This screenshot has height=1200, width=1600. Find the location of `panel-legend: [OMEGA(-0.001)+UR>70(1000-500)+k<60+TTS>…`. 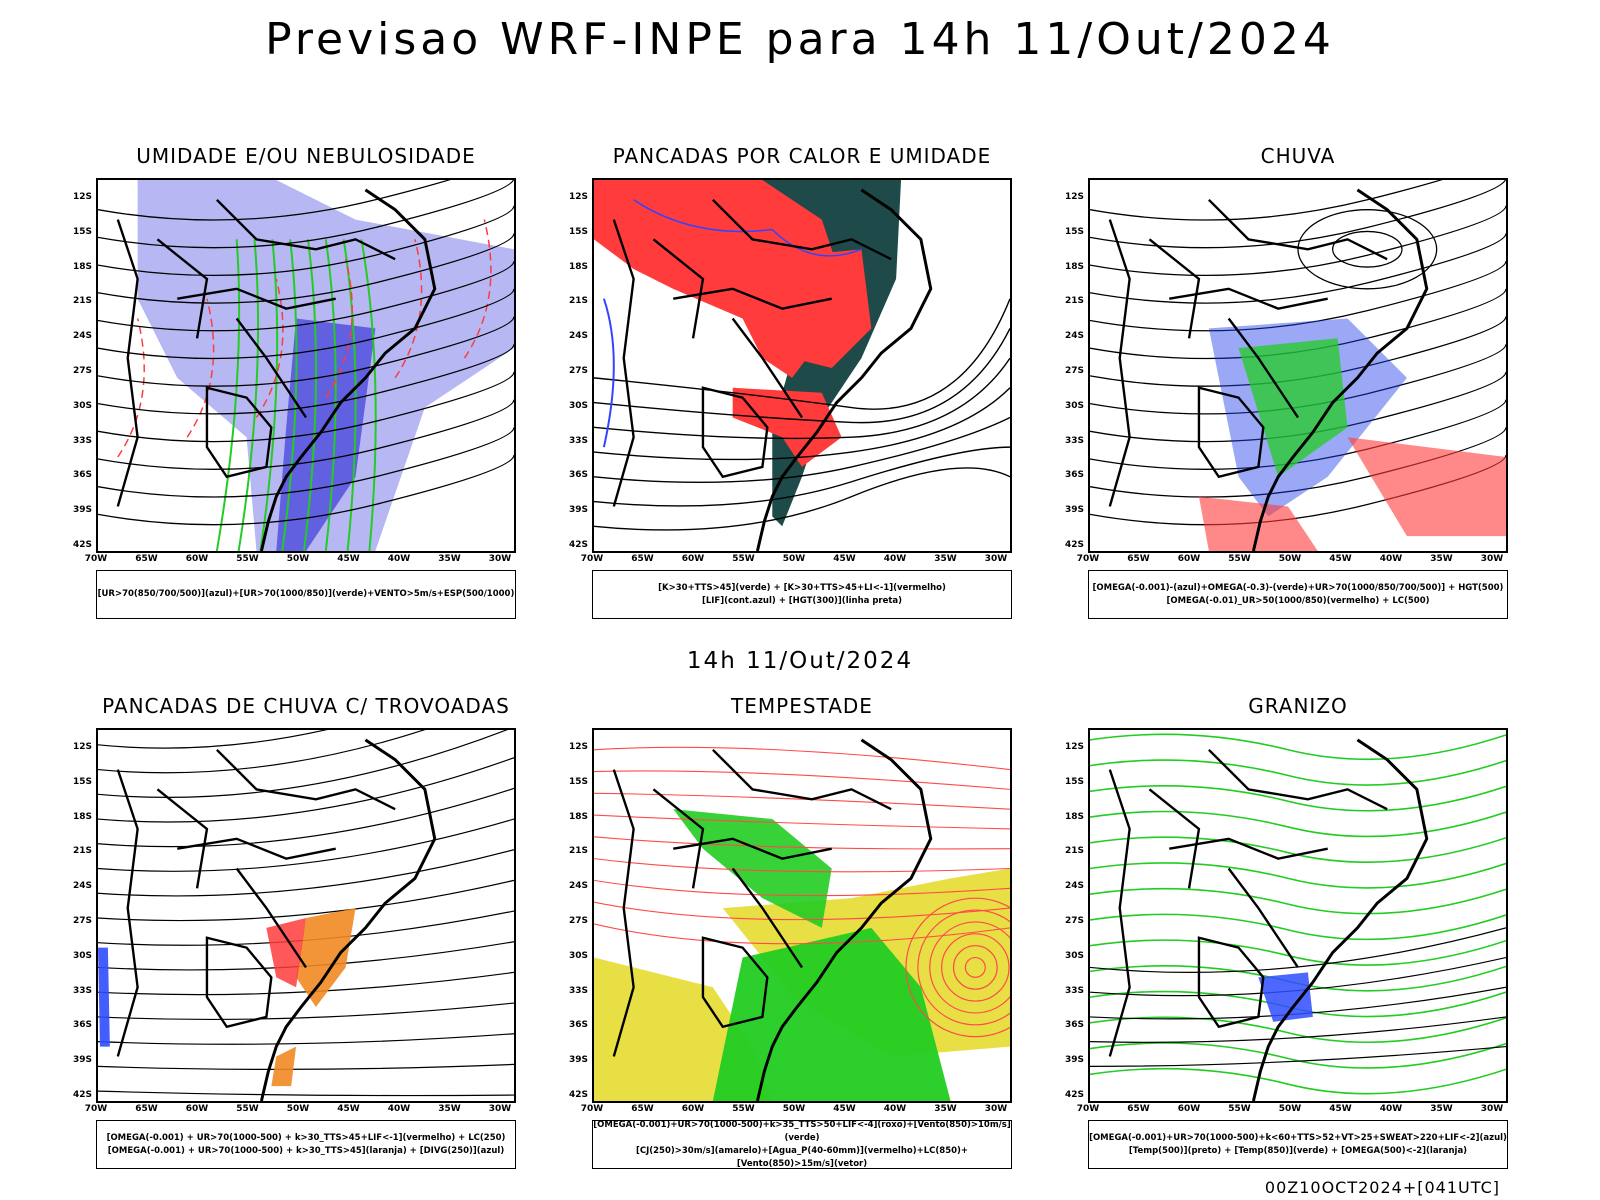

panel-legend: [OMEGA(-0.001)+UR>70(1000-500)+k<60+TTS>… is located at coordinates (1298, 1144).